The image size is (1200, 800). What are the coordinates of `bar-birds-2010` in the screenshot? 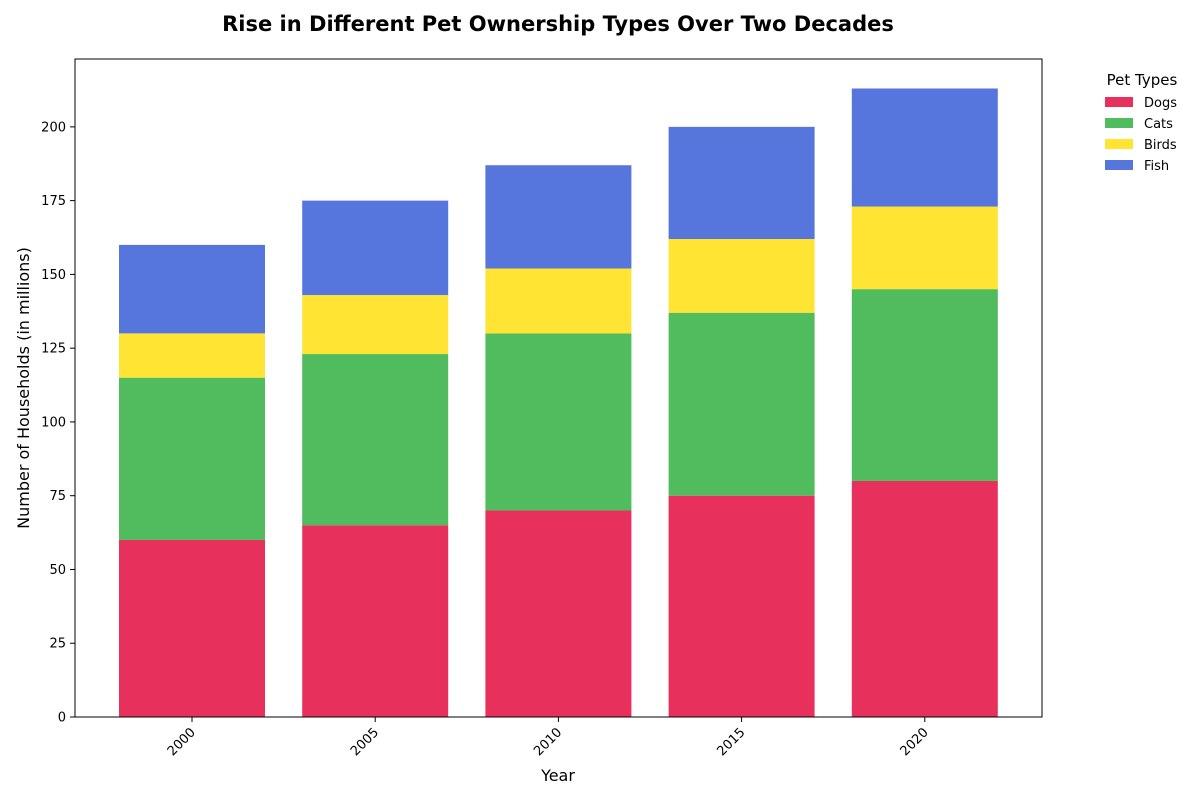 It's located at (558, 301).